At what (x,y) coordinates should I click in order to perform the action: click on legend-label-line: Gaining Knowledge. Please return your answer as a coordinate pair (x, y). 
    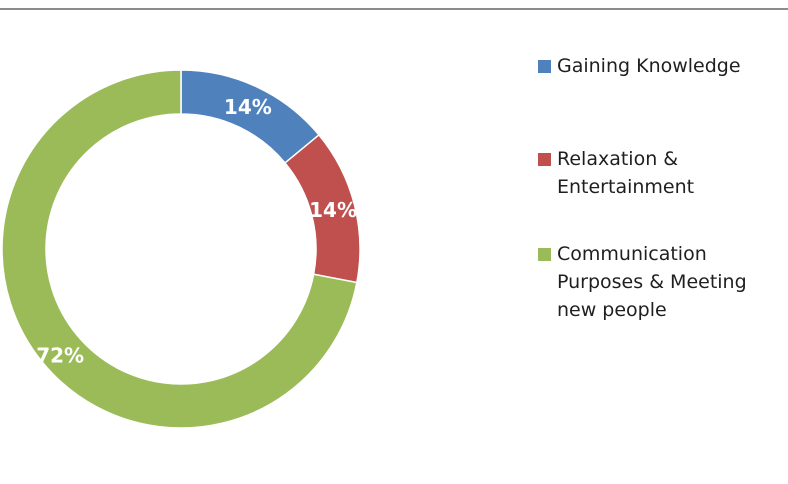
    Looking at the image, I should click on (649, 66).